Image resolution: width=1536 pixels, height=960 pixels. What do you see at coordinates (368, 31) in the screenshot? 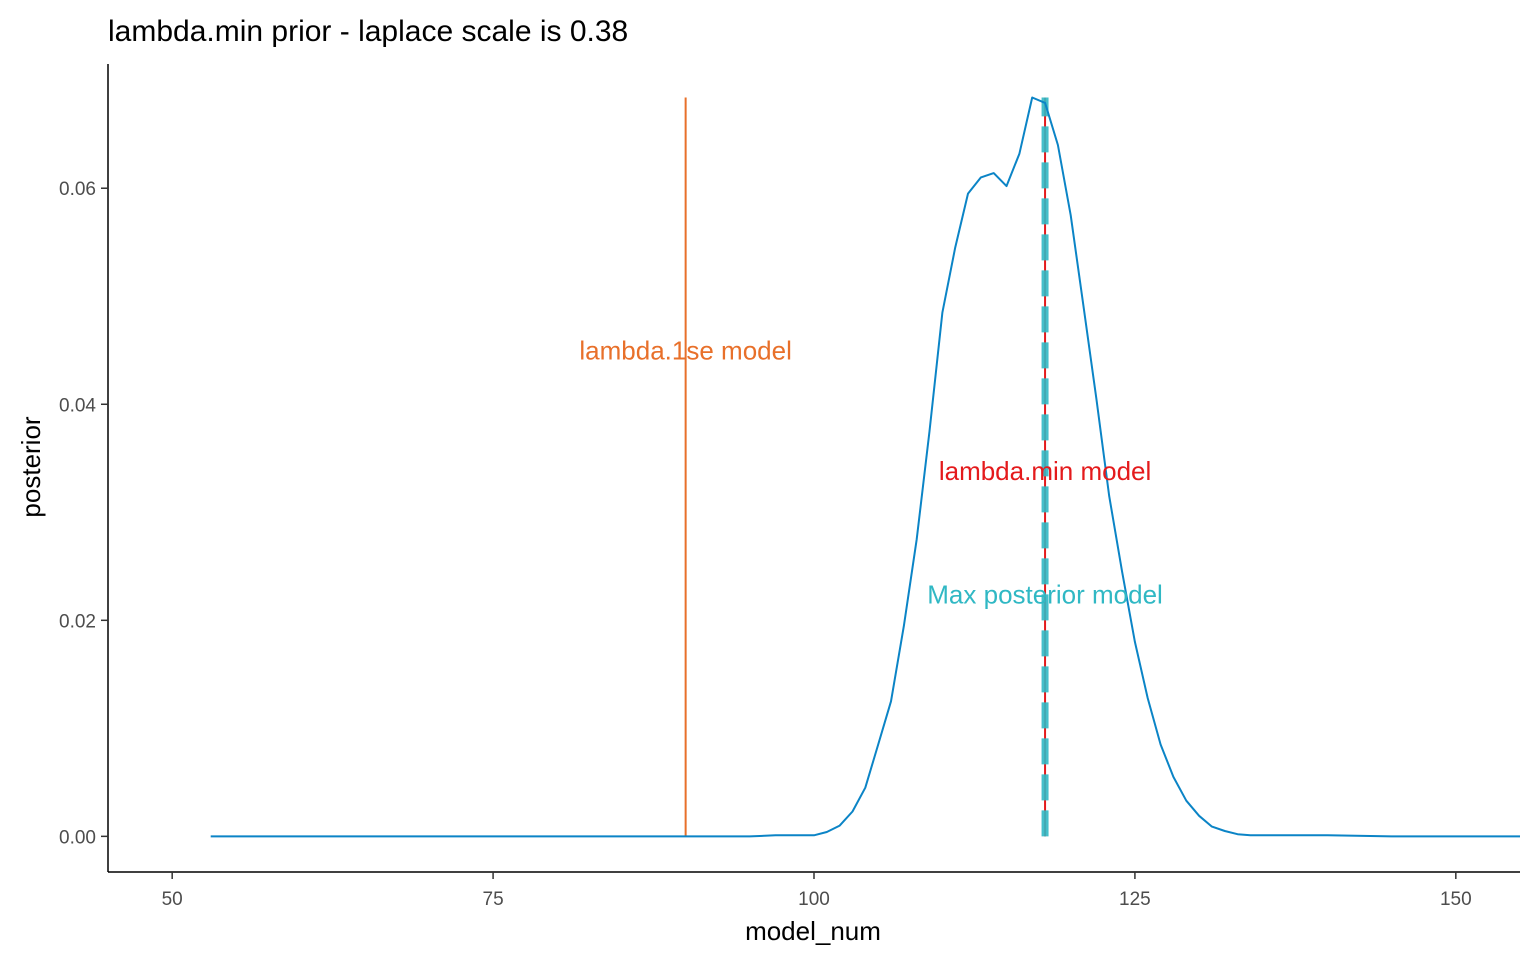
I see `chart-title: lambda.min prior - laplace scale is 0.38` at bounding box center [368, 31].